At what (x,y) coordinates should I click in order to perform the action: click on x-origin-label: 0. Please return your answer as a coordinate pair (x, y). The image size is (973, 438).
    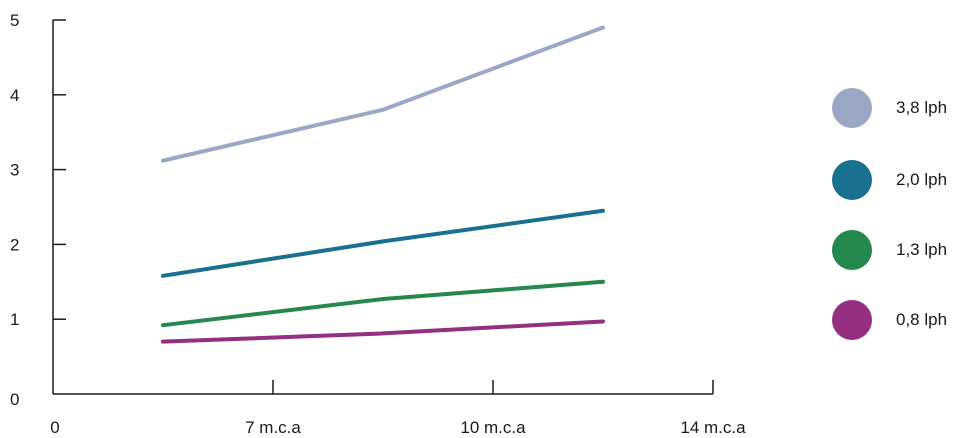
    Looking at the image, I should click on (54, 427).